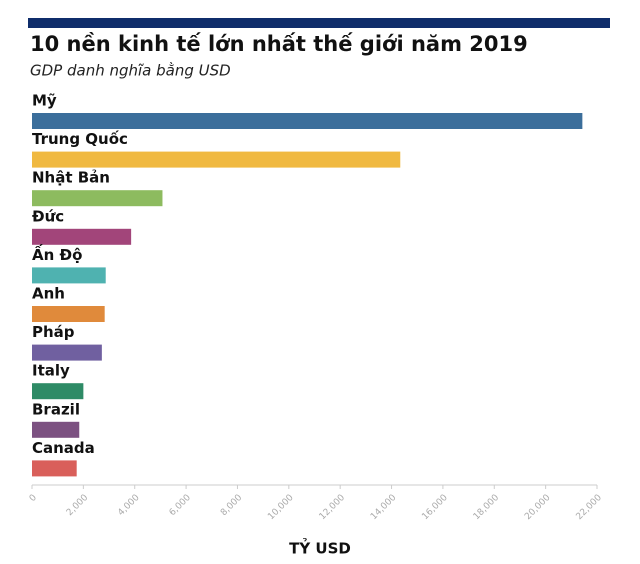 This screenshot has height=564, width=640. I want to click on x-tick-label: 10,000, so click(281, 508).